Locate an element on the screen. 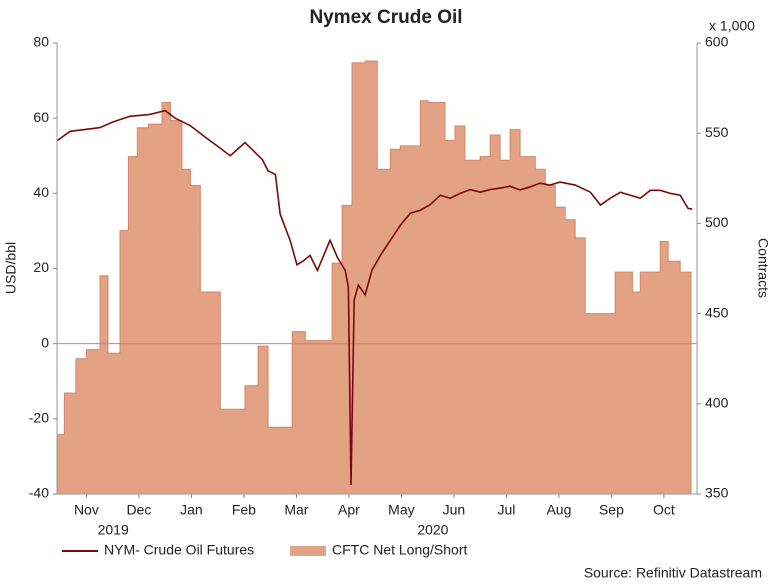  x-tick-label: Jan is located at coordinates (191, 510).